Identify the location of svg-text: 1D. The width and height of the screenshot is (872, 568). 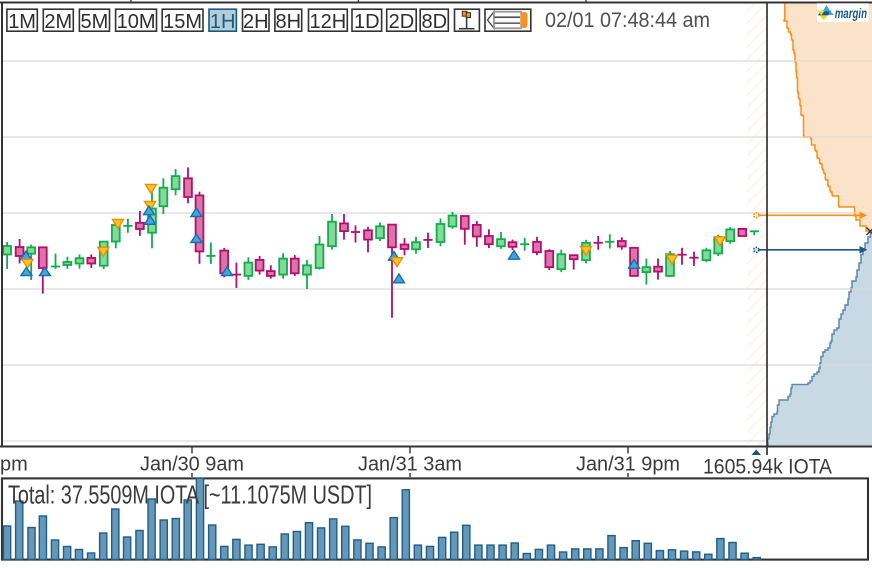
(367, 22).